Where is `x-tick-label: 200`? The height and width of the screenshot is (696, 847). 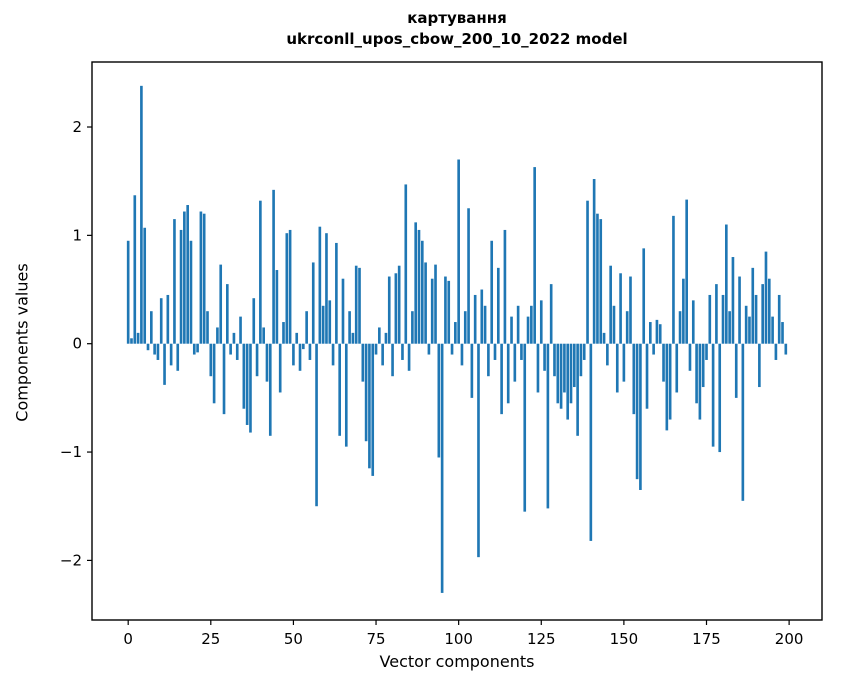
x-tick-label: 200 is located at coordinates (789, 639).